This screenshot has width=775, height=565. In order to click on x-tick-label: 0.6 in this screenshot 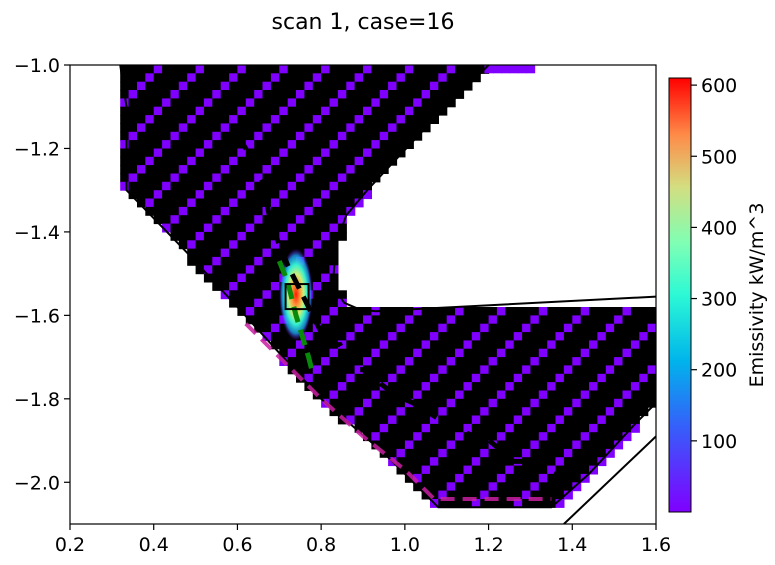, I will do `click(237, 545)`.